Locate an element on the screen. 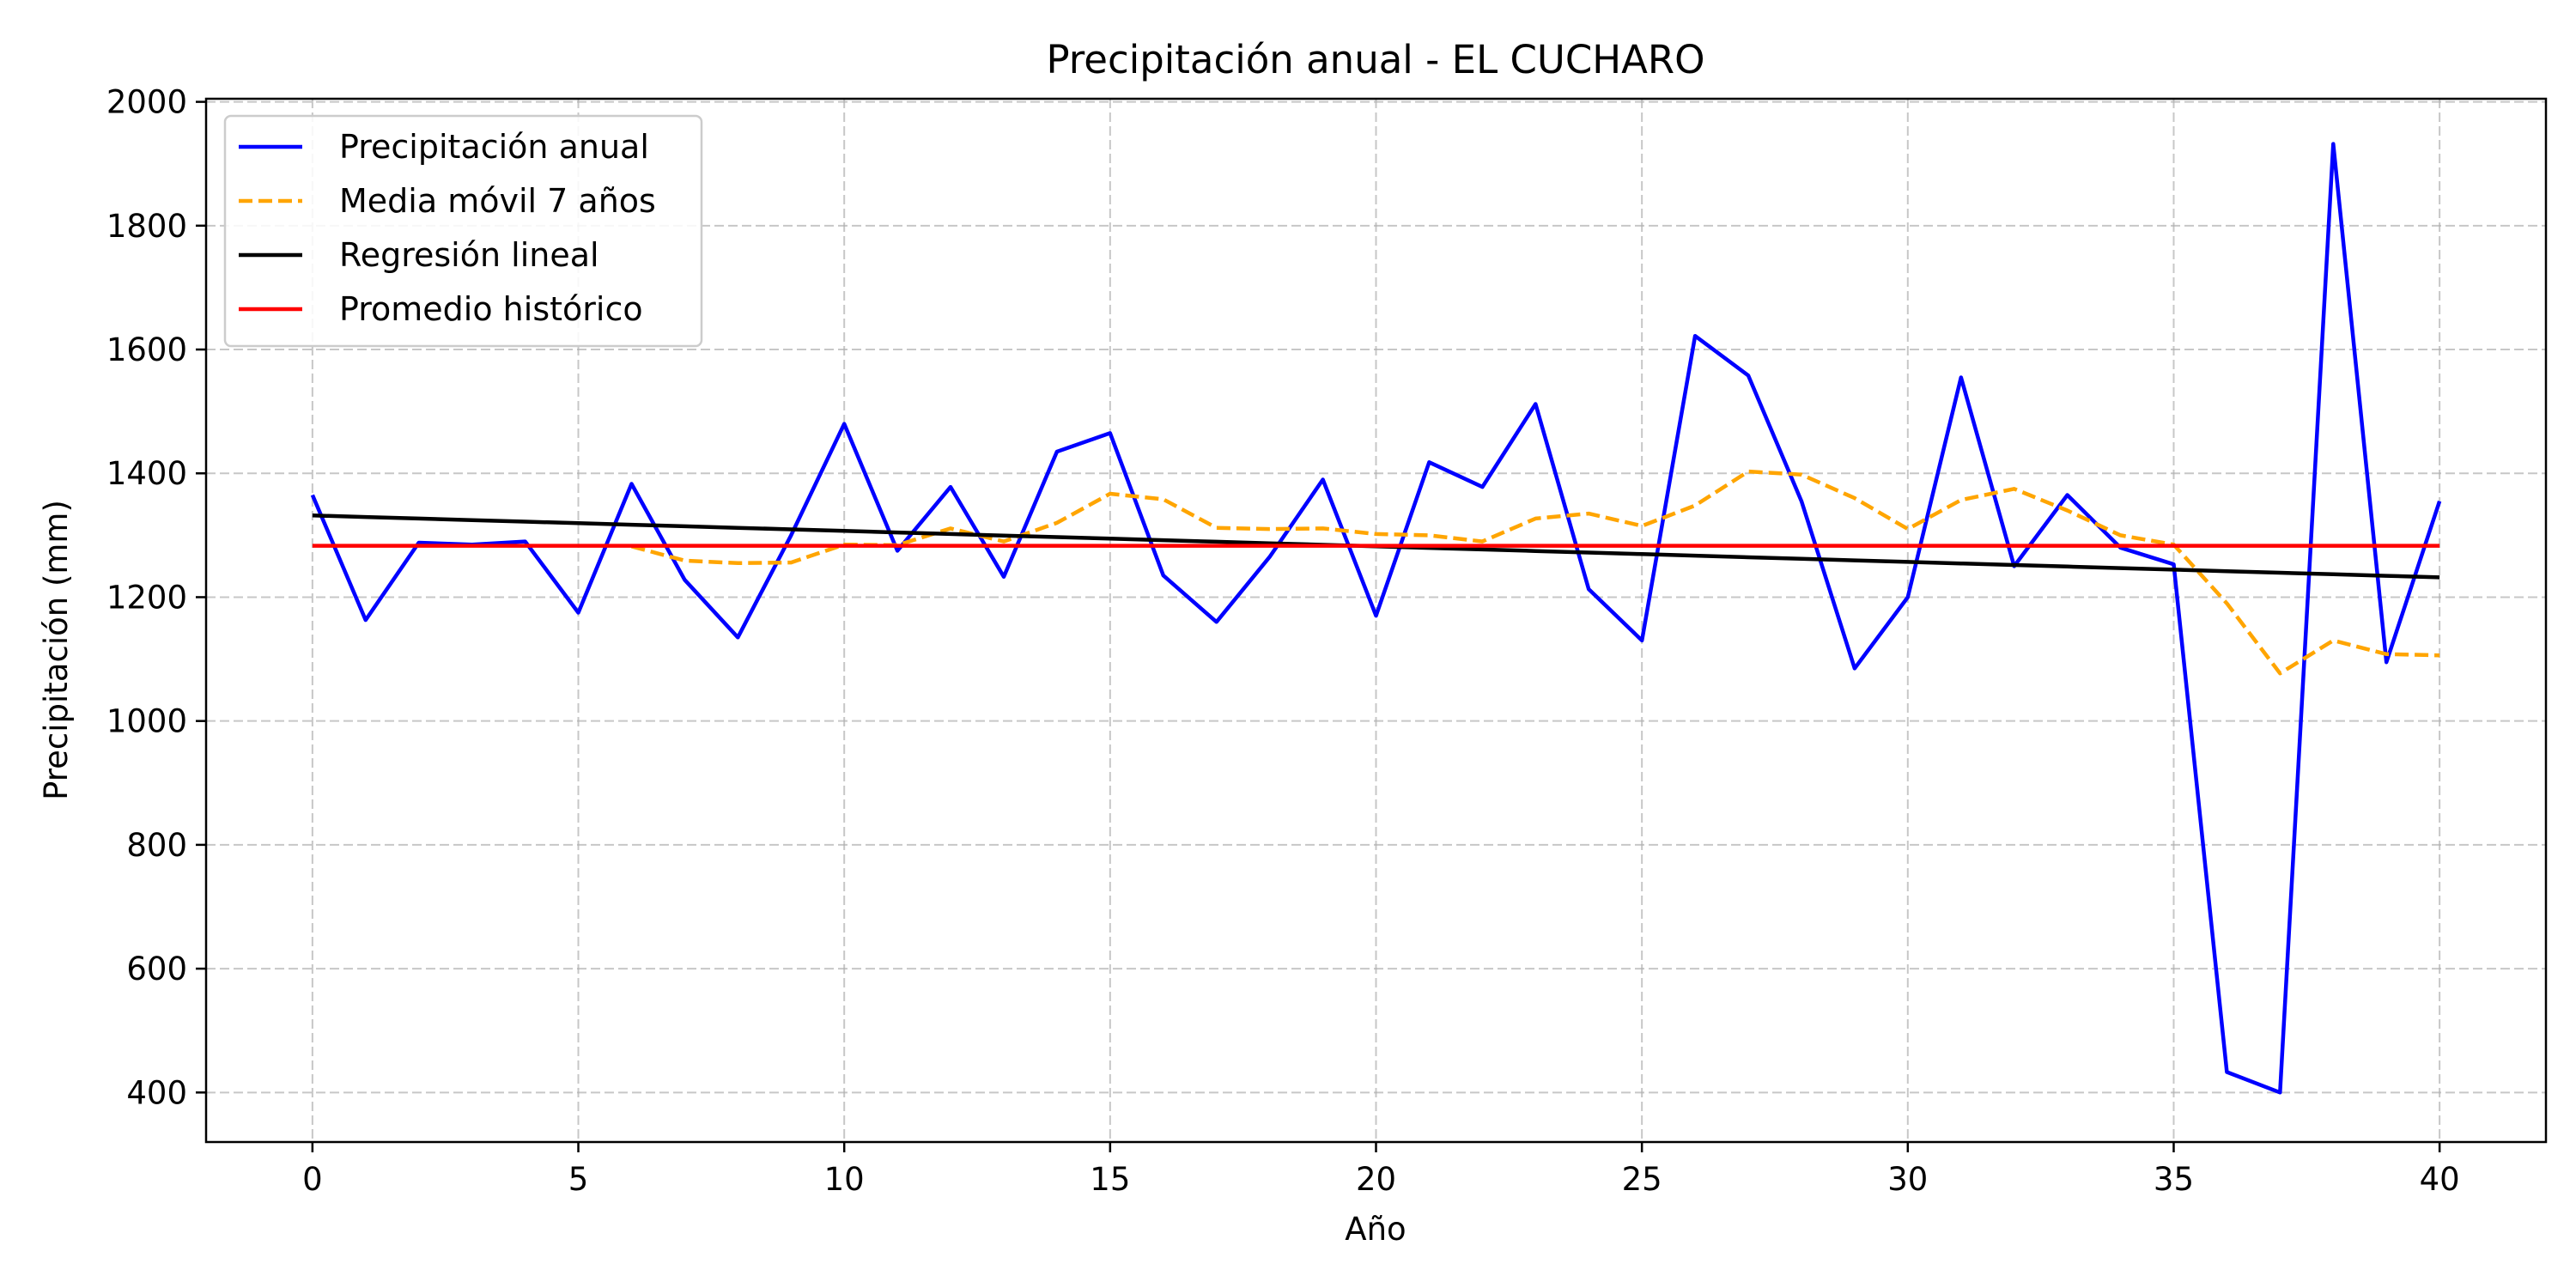 The image size is (2576, 1288). x-tick-label: 0 is located at coordinates (312, 1180).